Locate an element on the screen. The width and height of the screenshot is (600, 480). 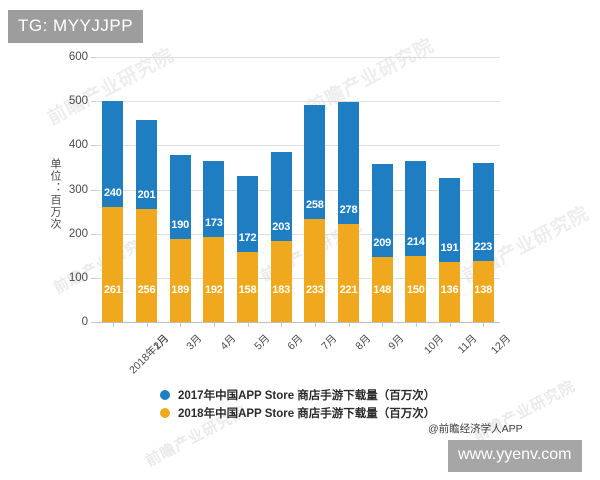
bar-group: 233 258 is located at coordinates (315, 189).